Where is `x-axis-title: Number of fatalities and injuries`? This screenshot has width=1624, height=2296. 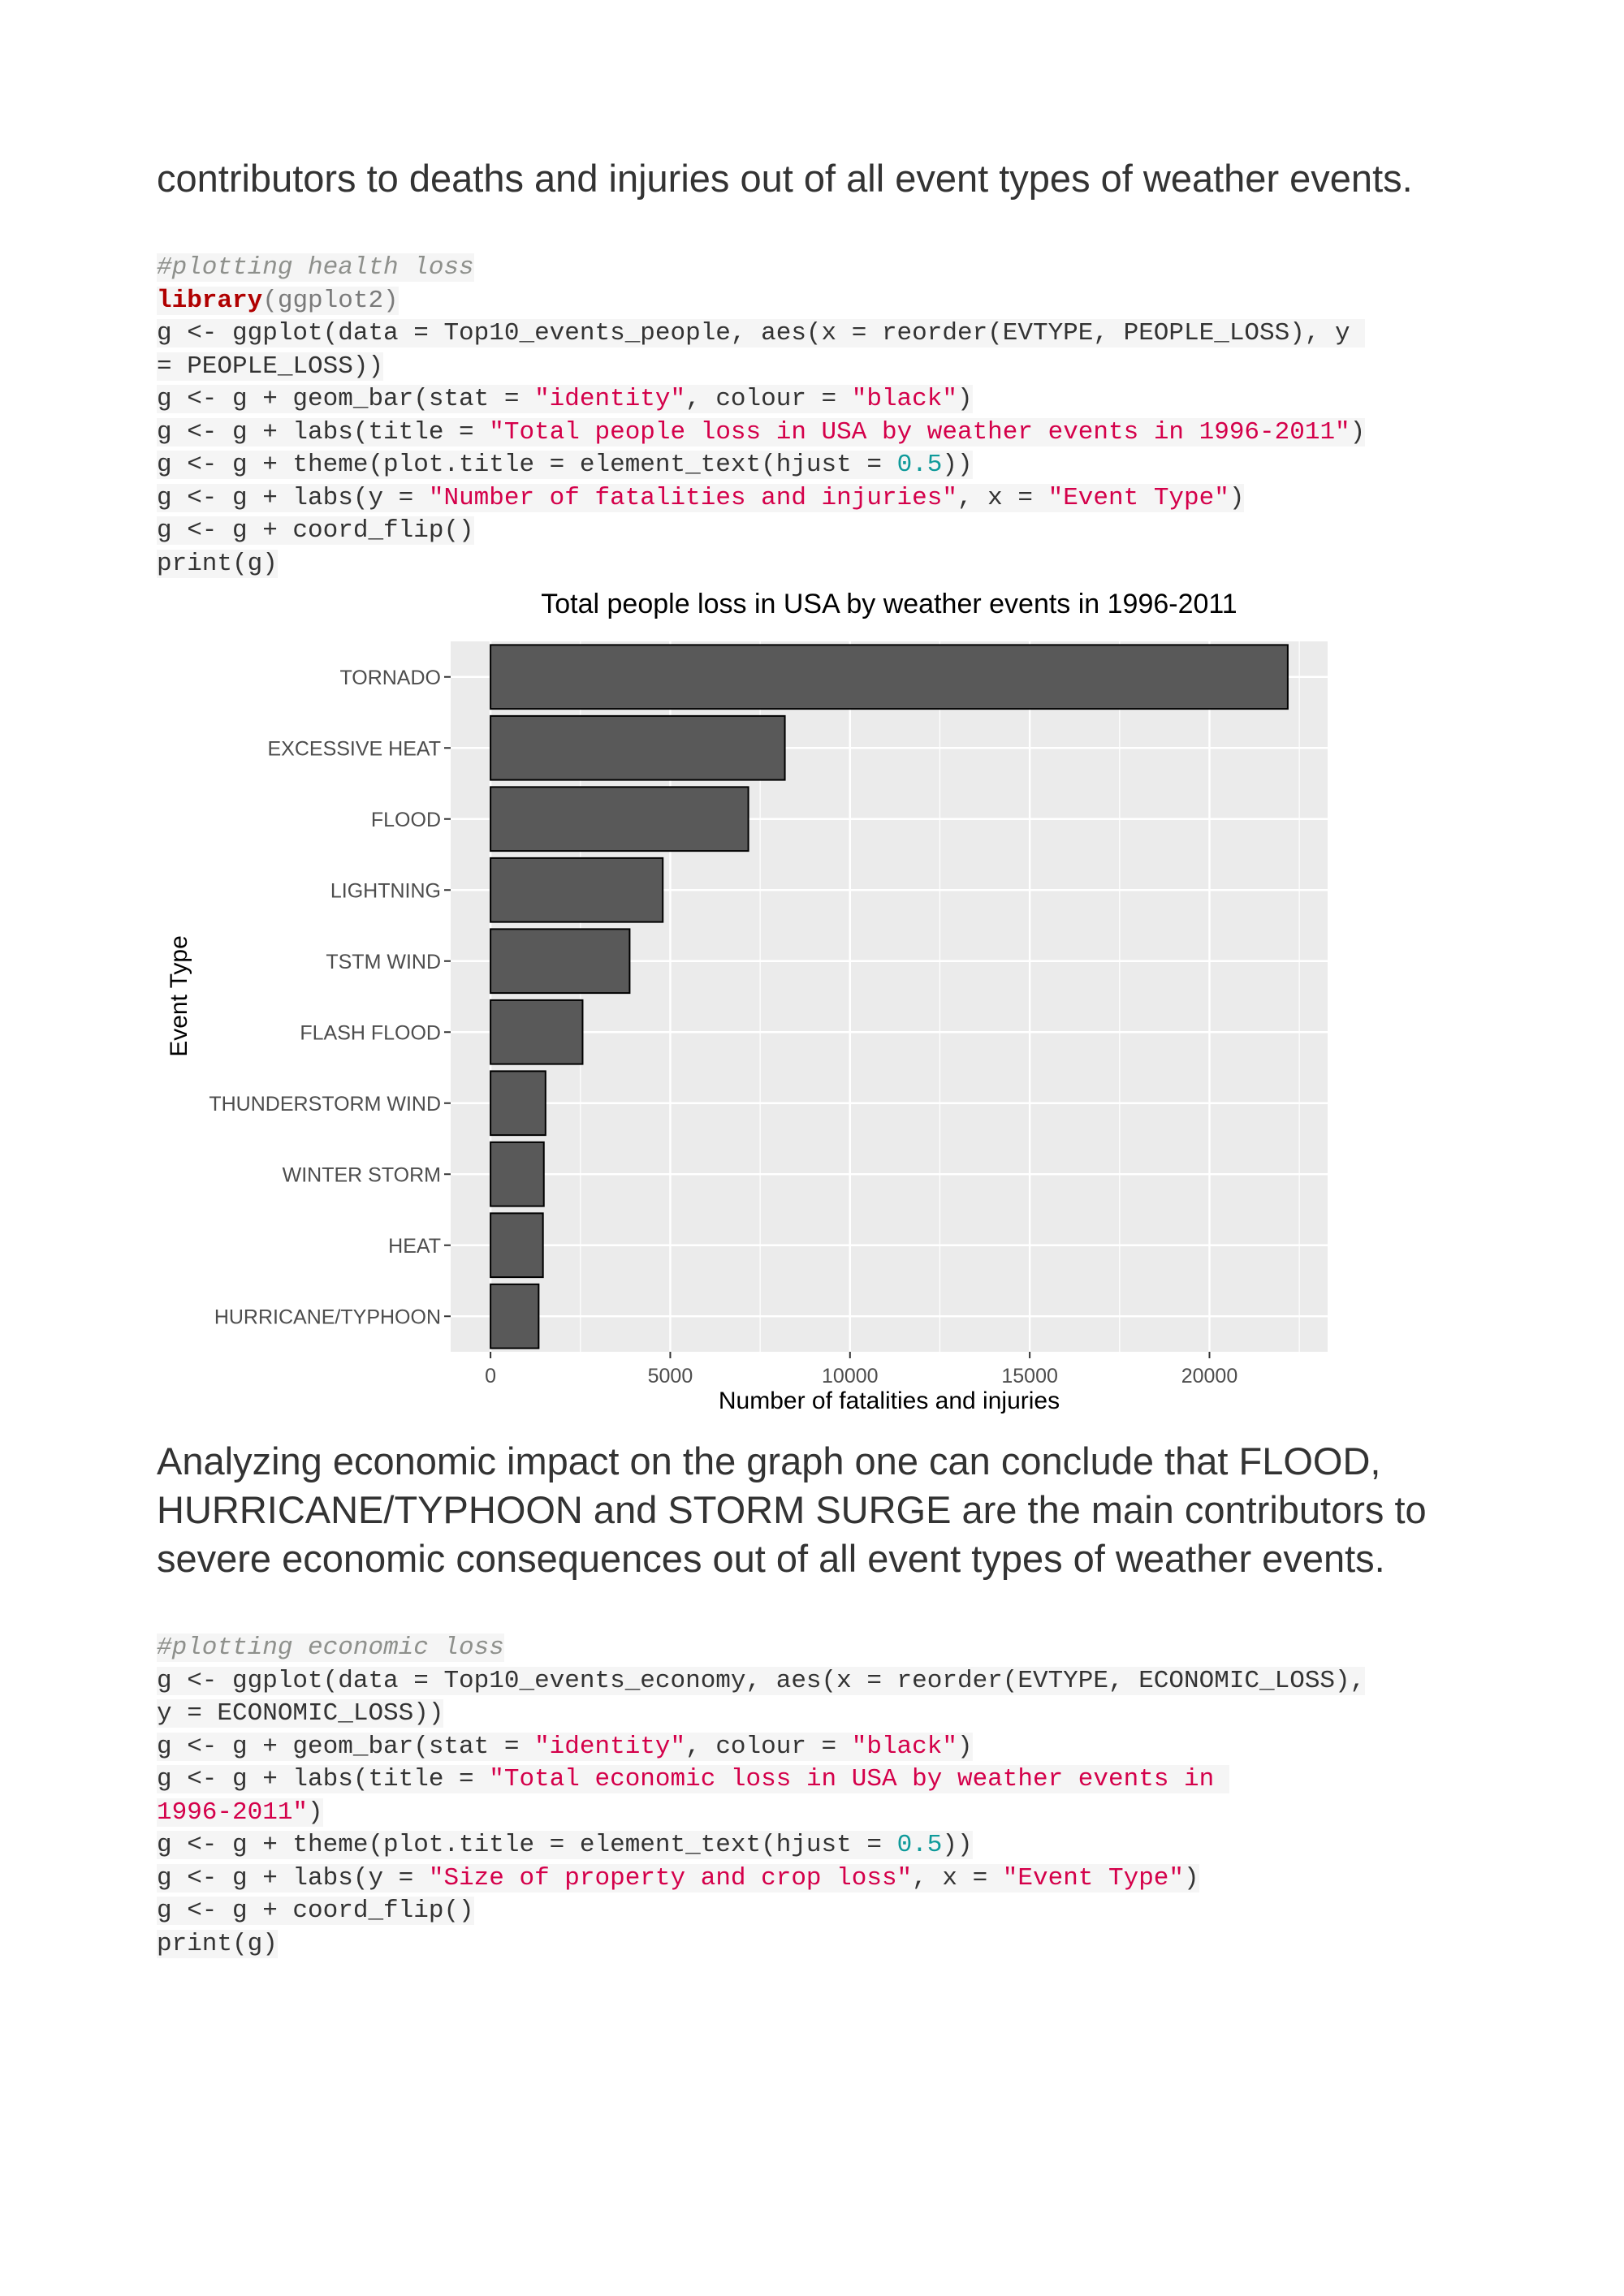
x-axis-title: Number of fatalities and injuries is located at coordinates (889, 1401).